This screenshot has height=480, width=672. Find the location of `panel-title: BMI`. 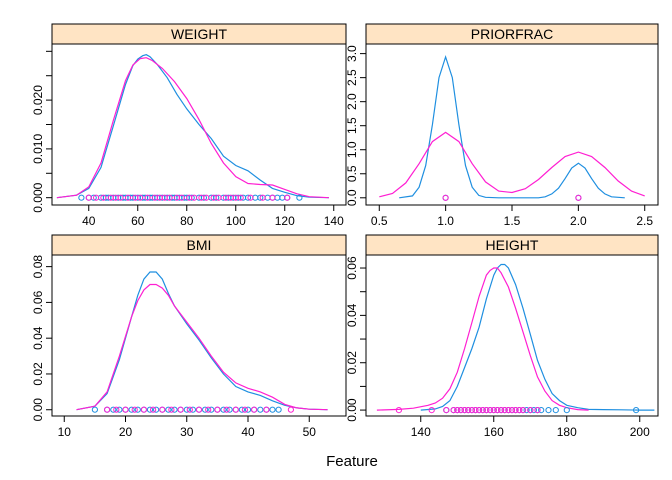

panel-title: BMI is located at coordinates (199, 245).